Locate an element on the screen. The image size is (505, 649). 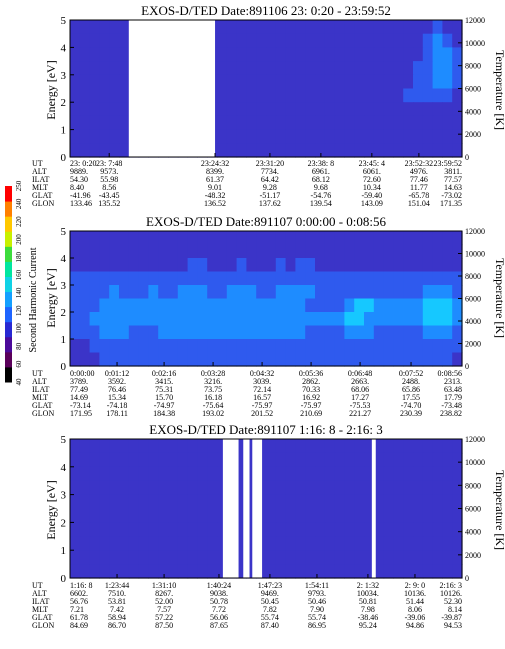
xaxis-value: 68.06 is located at coordinates (360, 389).